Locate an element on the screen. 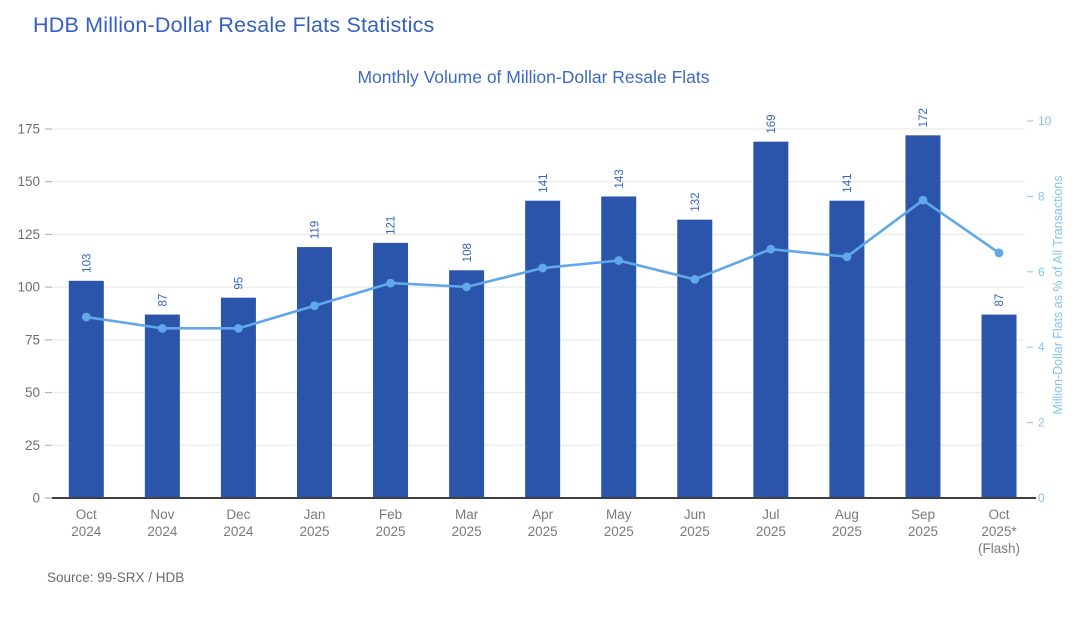 This screenshot has width=1085, height=625. x-axis-label: Nov 2024 is located at coordinates (162, 523).